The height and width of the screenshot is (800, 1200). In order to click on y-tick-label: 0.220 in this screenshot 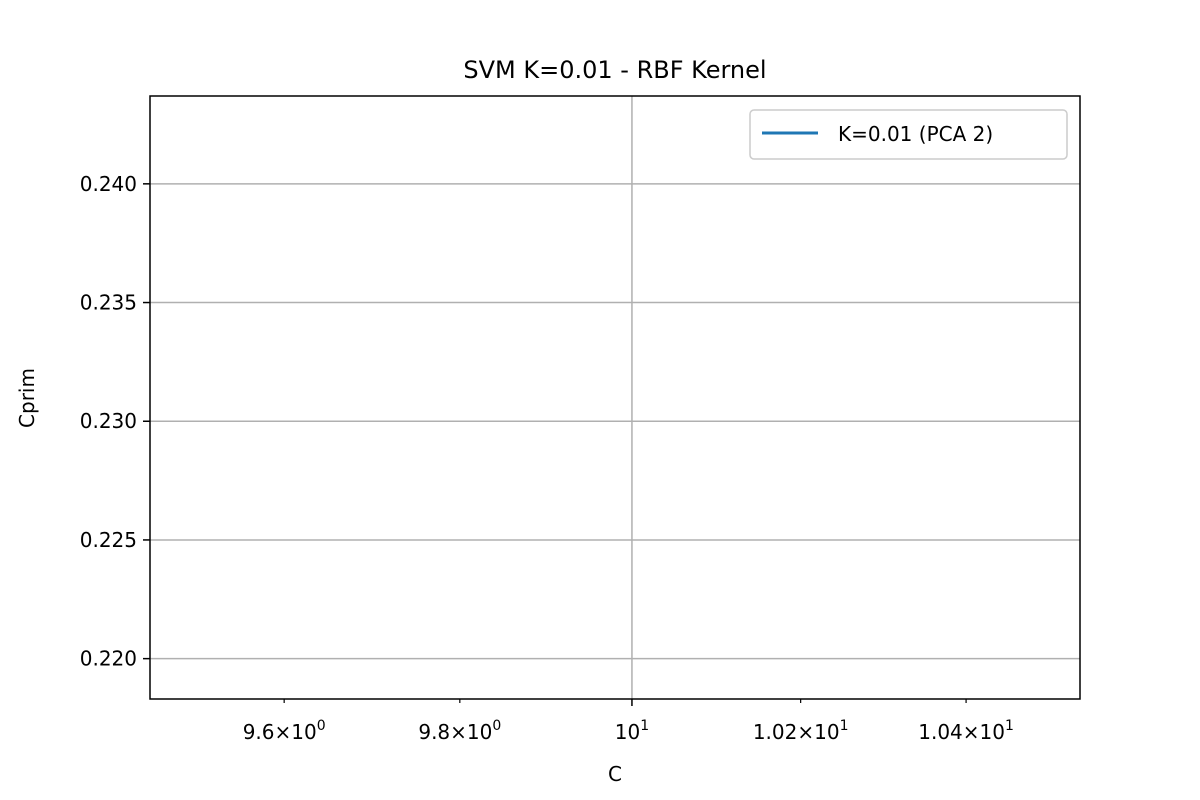, I will do `click(108, 659)`.